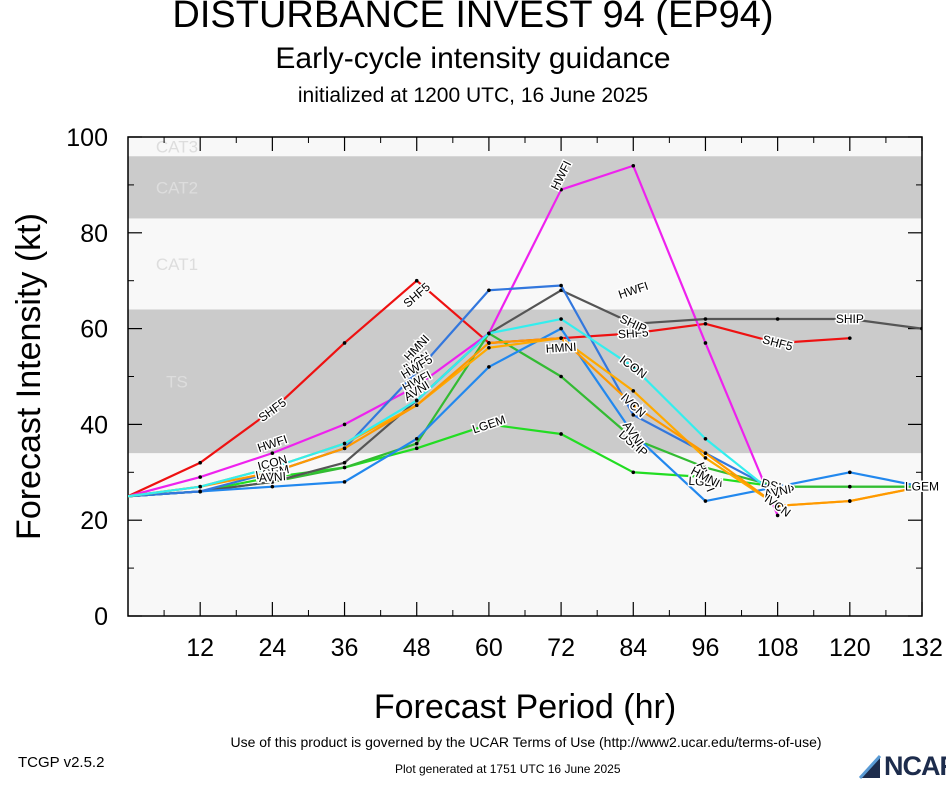  Describe the element at coordinates (633, 648) in the screenshot. I see `x-tick-label: 84` at that location.